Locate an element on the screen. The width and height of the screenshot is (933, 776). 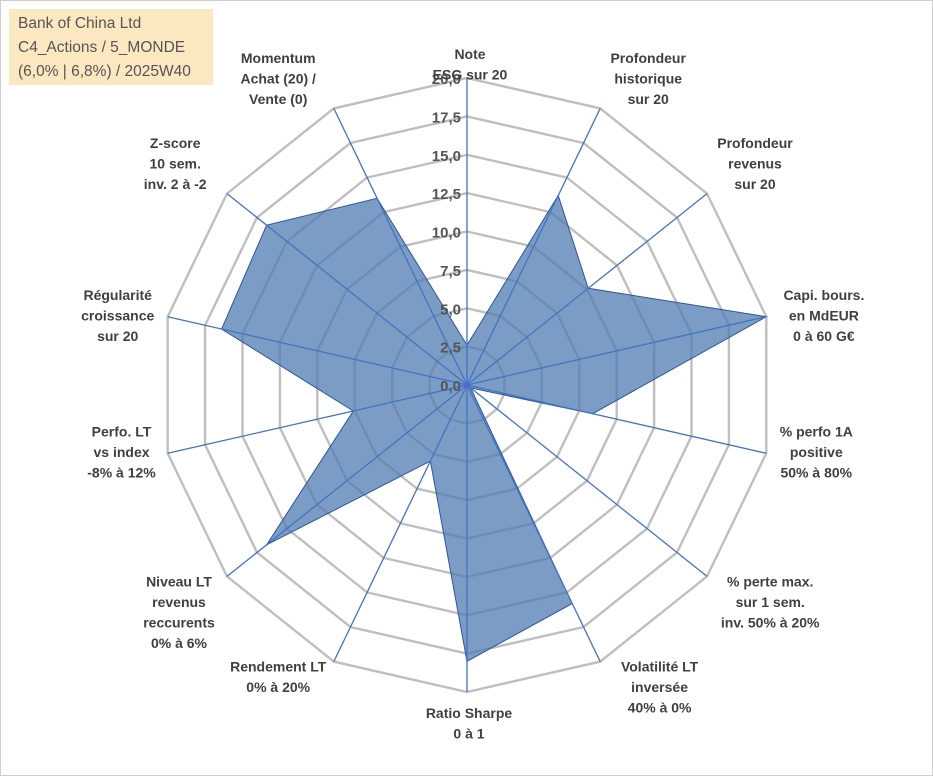
tick-label: 0,0 is located at coordinates (450, 386).